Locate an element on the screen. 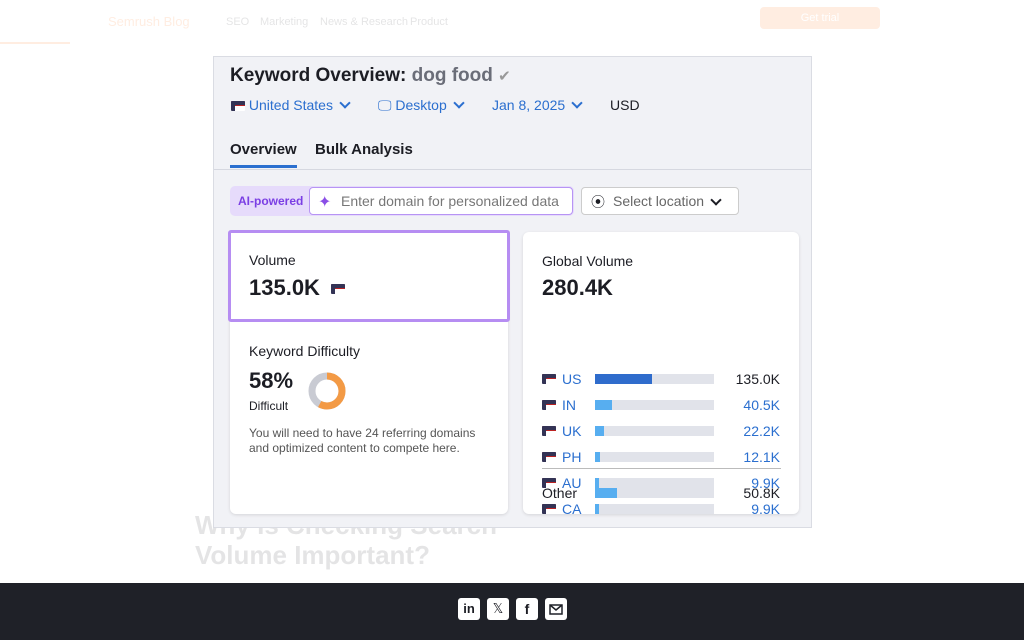 The width and height of the screenshot is (1024, 640). logo: Semrush Blog is located at coordinates (149, 21).